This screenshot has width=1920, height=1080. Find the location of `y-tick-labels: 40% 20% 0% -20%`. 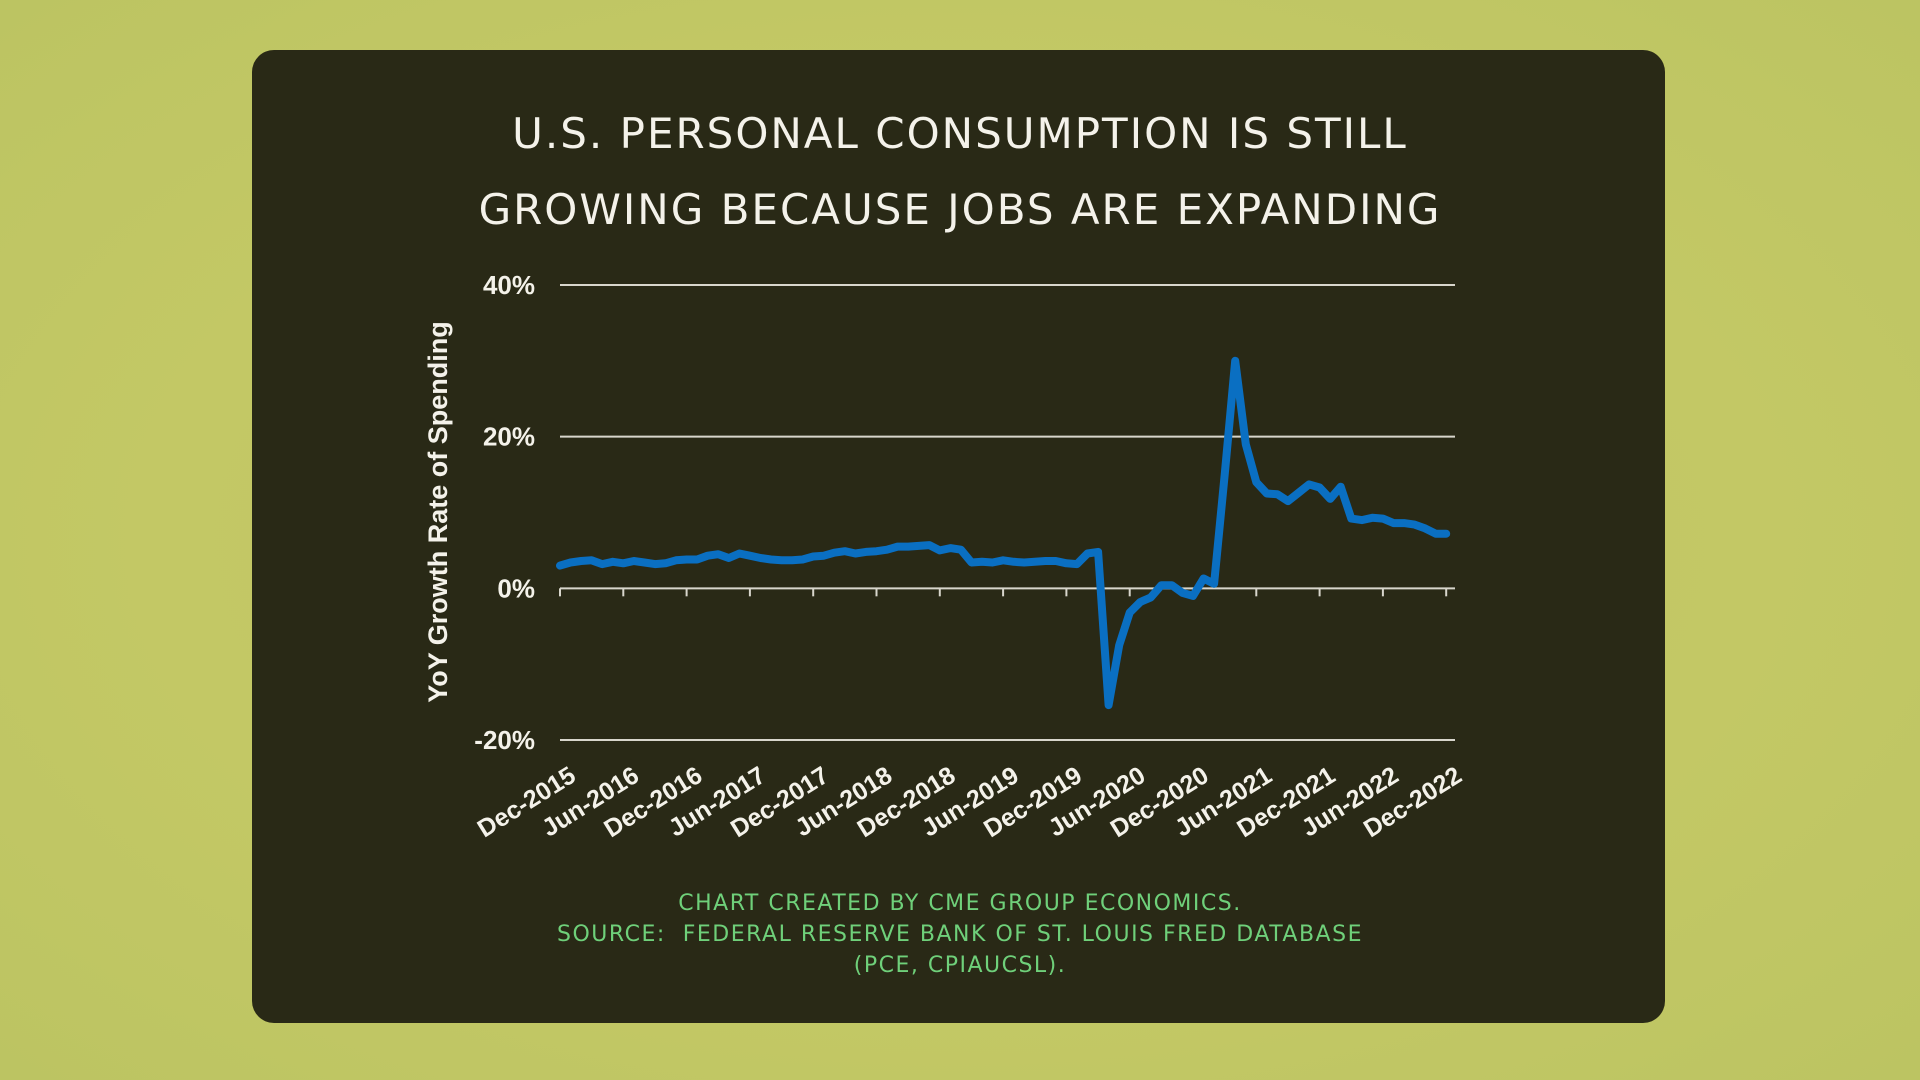

y-tick-labels: 40% 20% 0% -20% is located at coordinates (504, 512).